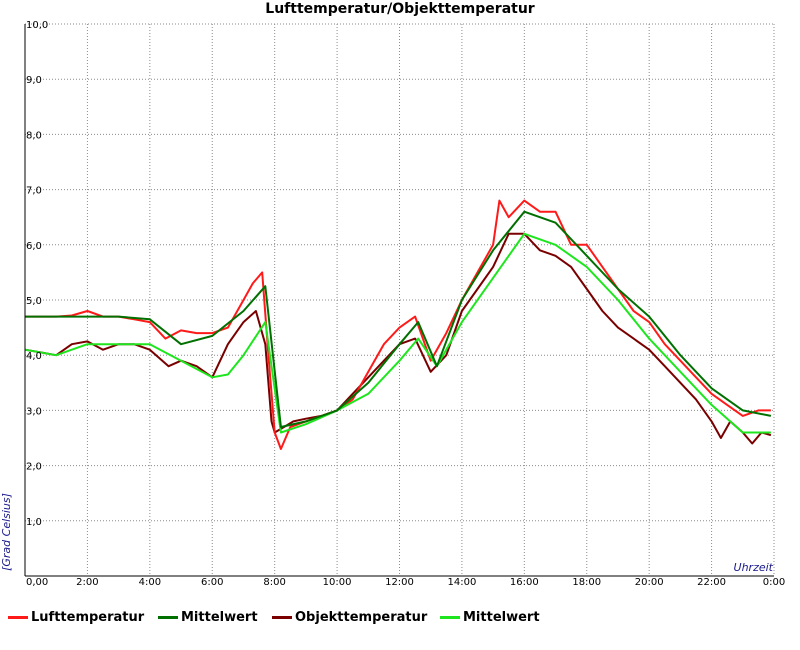 The image size is (800, 650). What do you see at coordinates (34, 191) in the screenshot?
I see `y-tick-label: 7,0` at bounding box center [34, 191].